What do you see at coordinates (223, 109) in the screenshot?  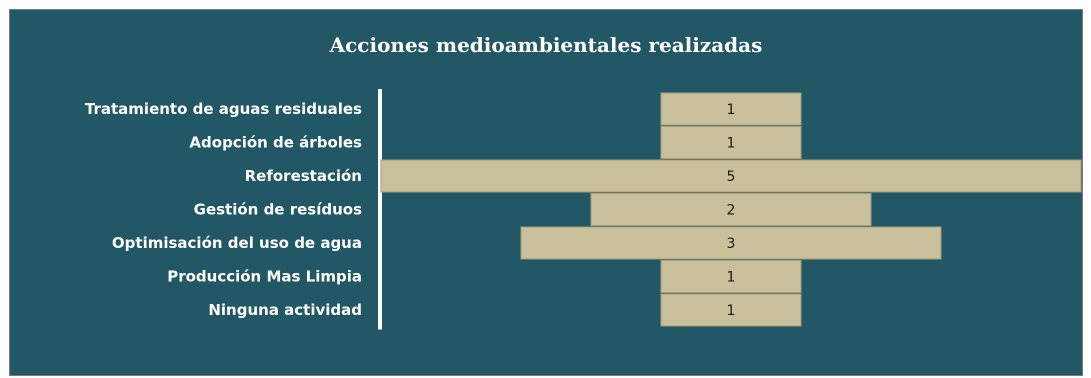 I see `category-label: Tratamiento de aguas residuales` at bounding box center [223, 109].